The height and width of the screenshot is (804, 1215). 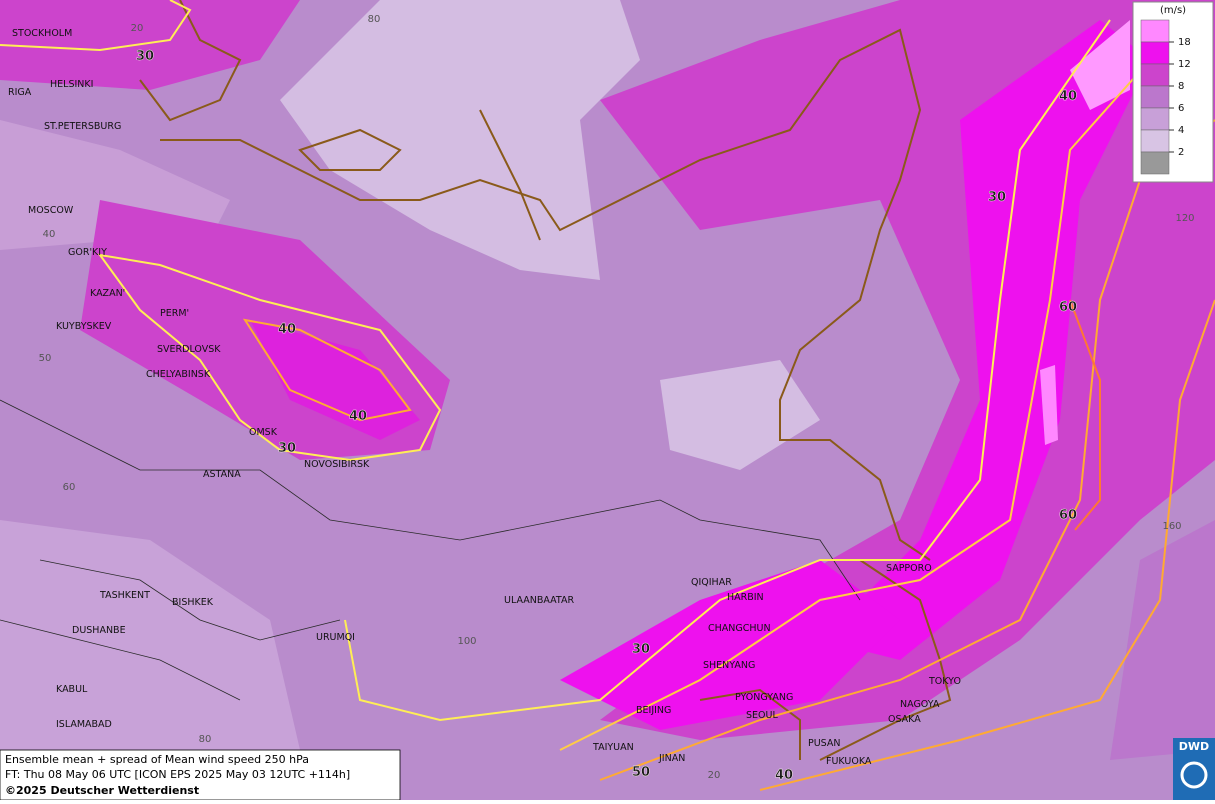 I want to click on footer-line: ©2025 Deutscher Wetterdienst, so click(x=102, y=790).